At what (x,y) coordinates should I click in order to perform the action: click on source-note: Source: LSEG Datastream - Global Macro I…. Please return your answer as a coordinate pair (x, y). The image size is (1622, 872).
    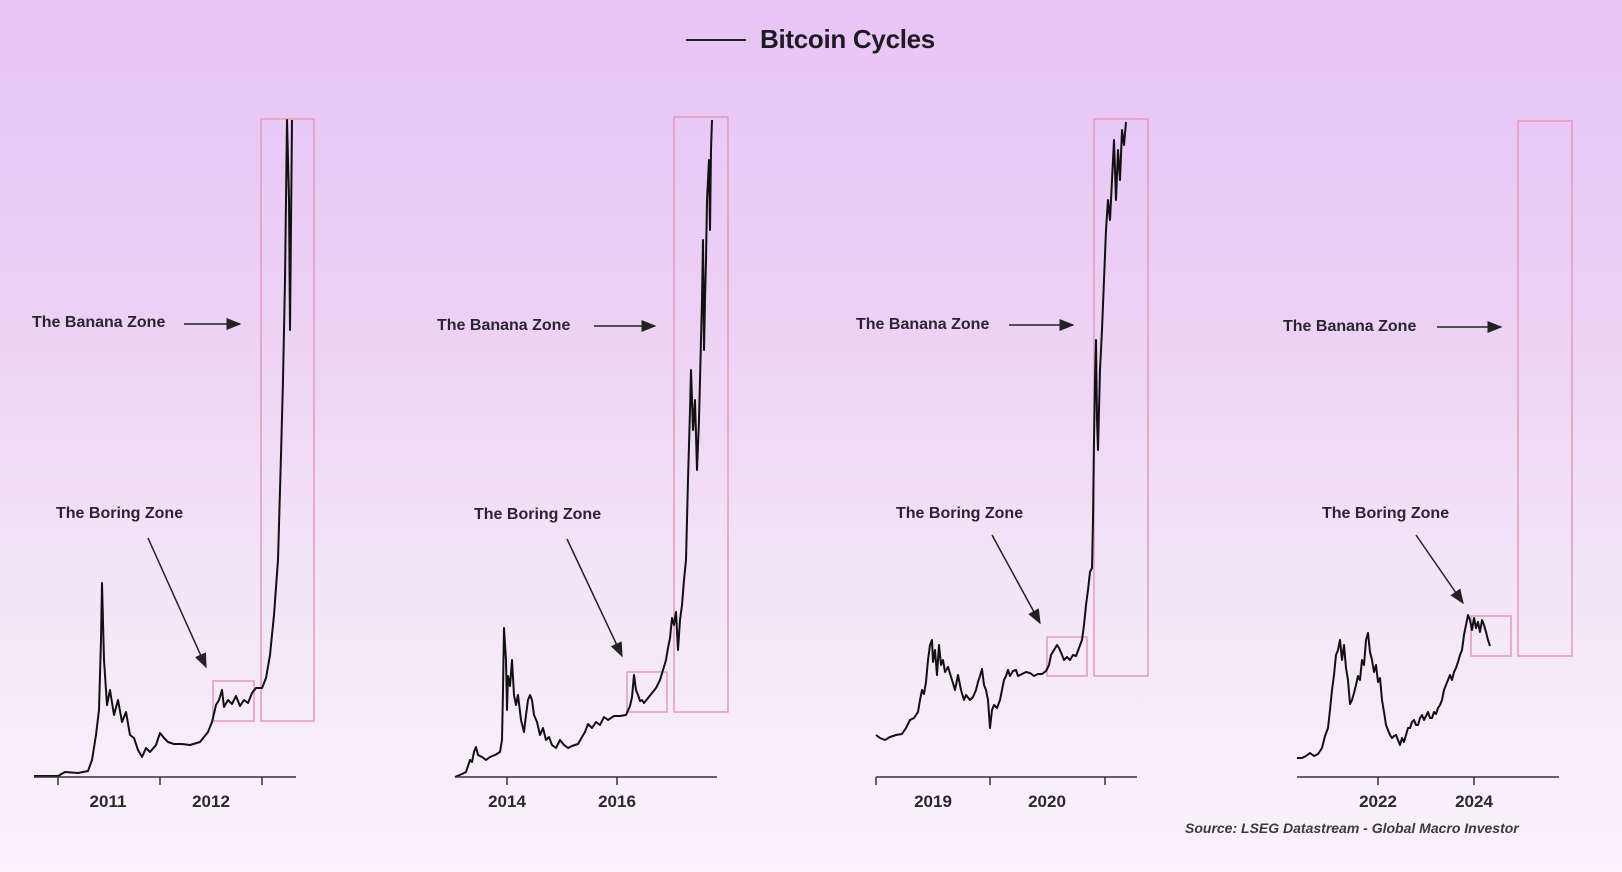
    Looking at the image, I should click on (1352, 828).